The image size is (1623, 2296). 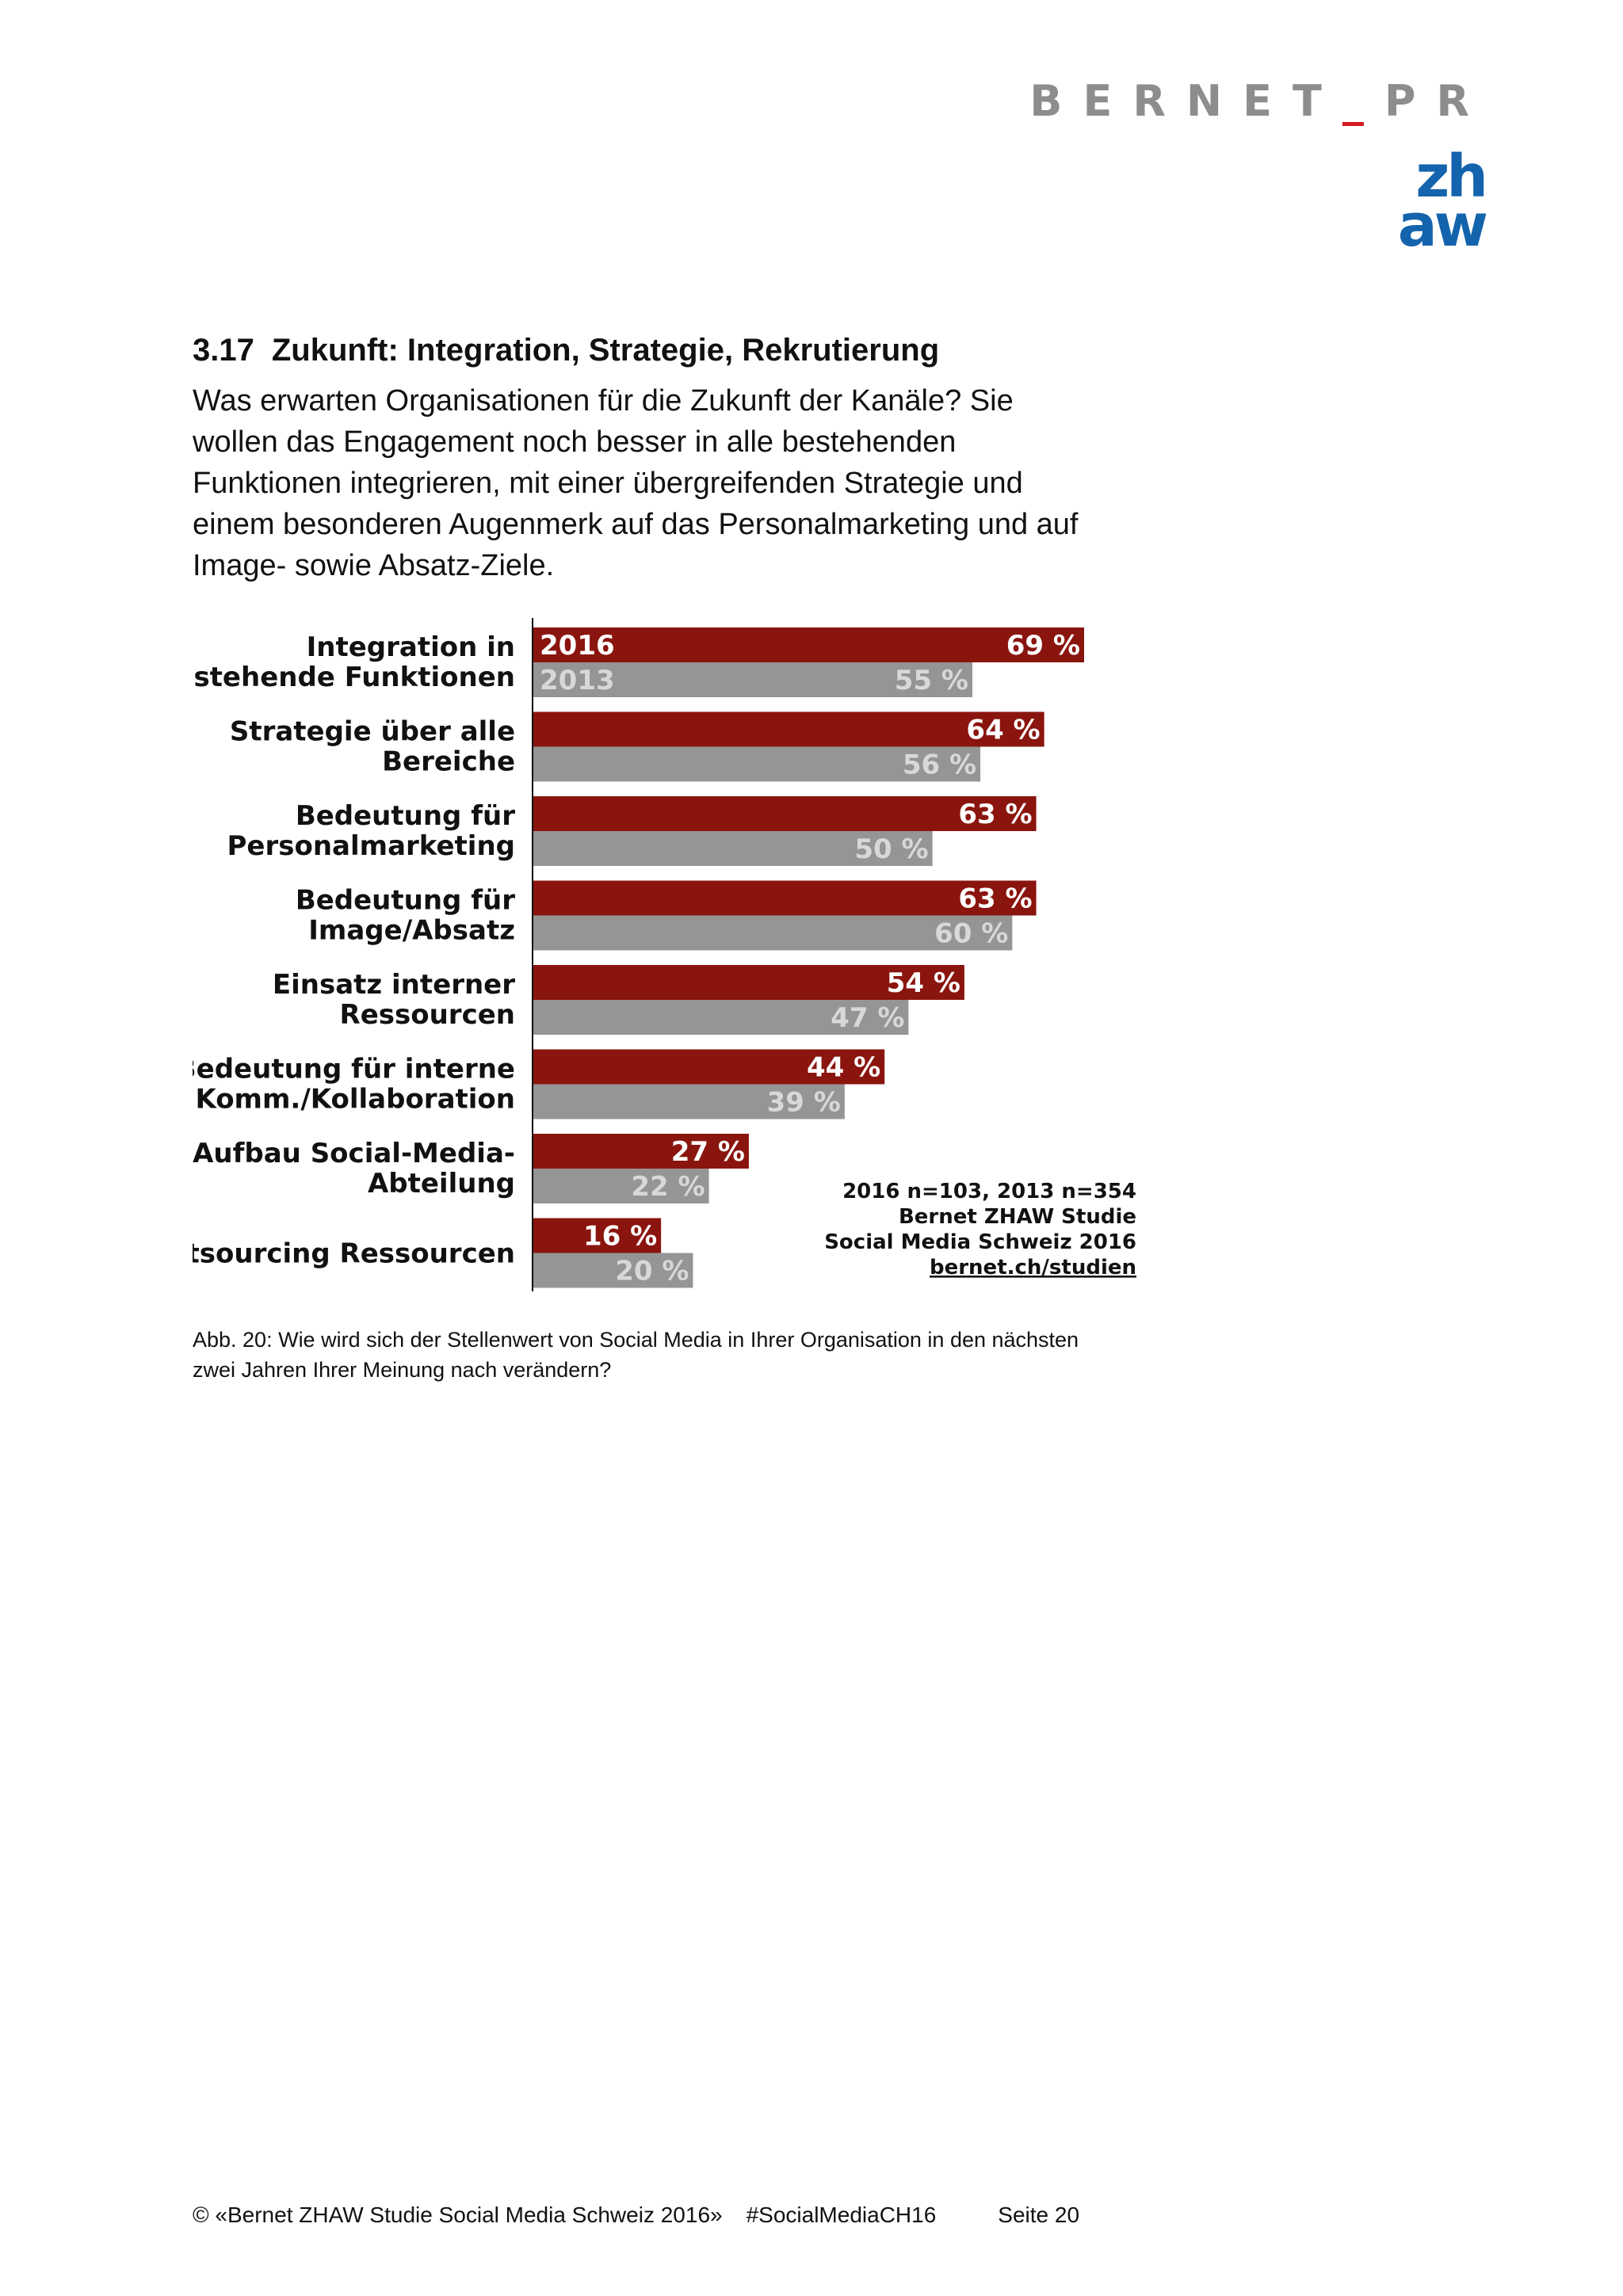 What do you see at coordinates (394, 985) in the screenshot?
I see `category-label: Einsatz interner` at bounding box center [394, 985].